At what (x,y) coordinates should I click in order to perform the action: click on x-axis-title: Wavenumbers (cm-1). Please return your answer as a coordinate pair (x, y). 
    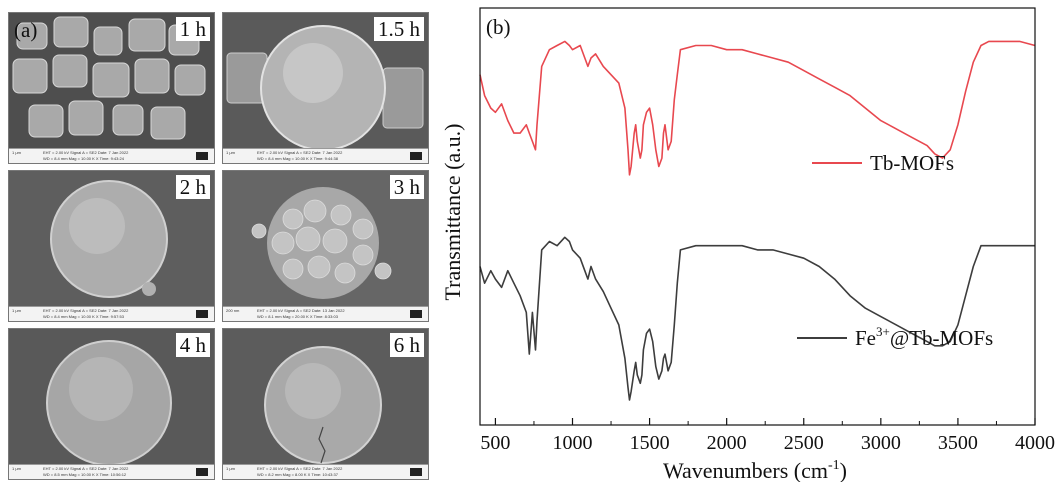
    Looking at the image, I should click on (755, 470).